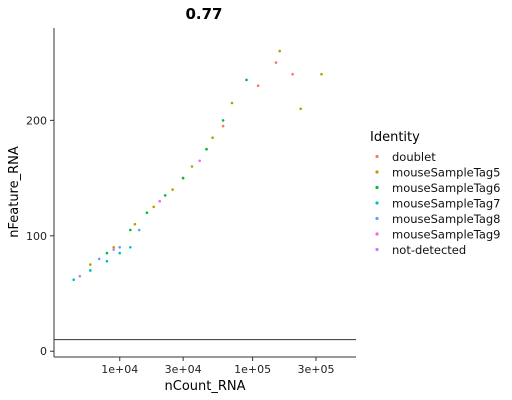 The width and height of the screenshot is (512, 400). What do you see at coordinates (14, 192) in the screenshot?
I see `y-axis-title: nFeature_RNA` at bounding box center [14, 192].